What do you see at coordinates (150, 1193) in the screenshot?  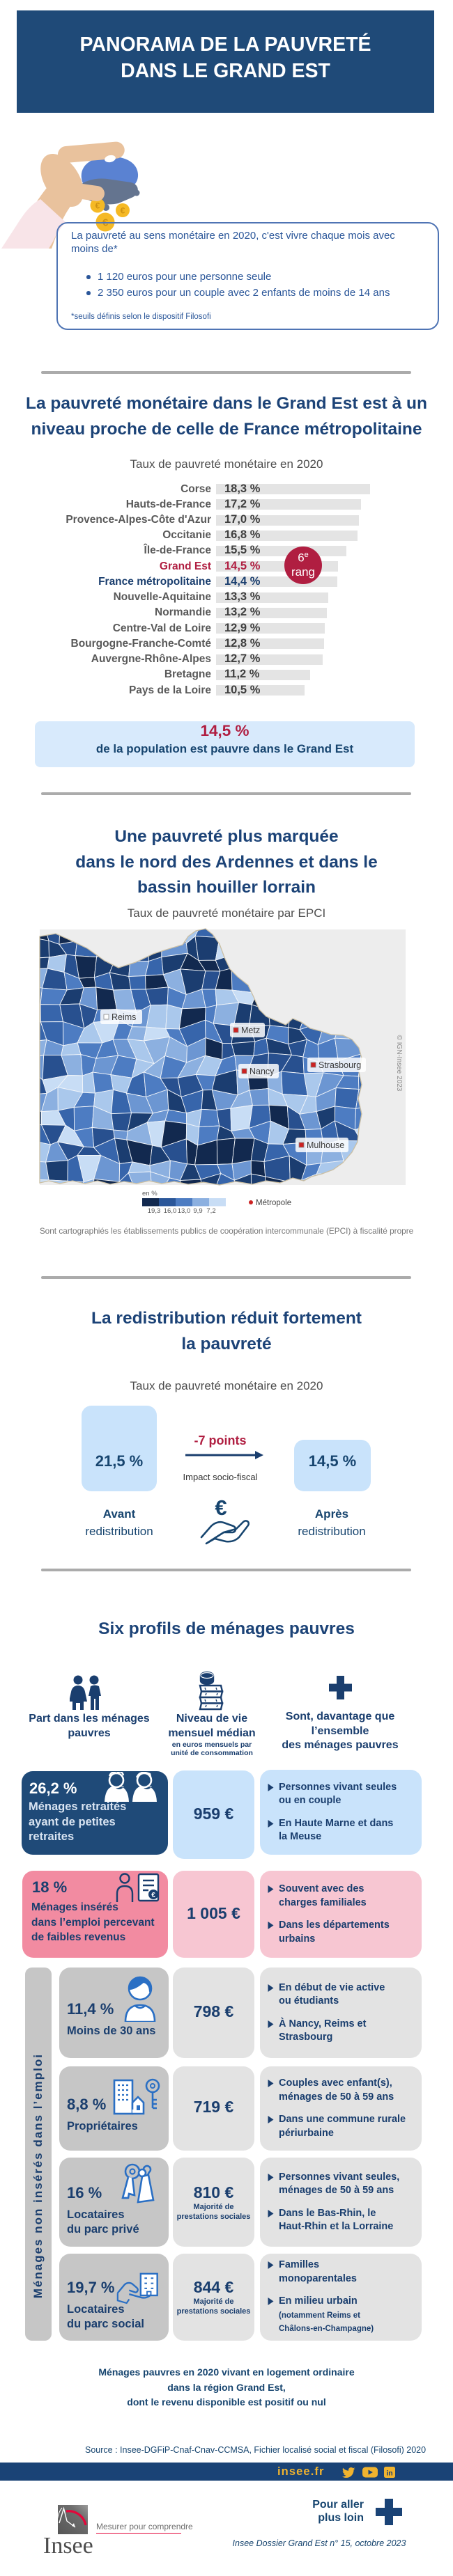 I see `svg-text: en %` at bounding box center [150, 1193].